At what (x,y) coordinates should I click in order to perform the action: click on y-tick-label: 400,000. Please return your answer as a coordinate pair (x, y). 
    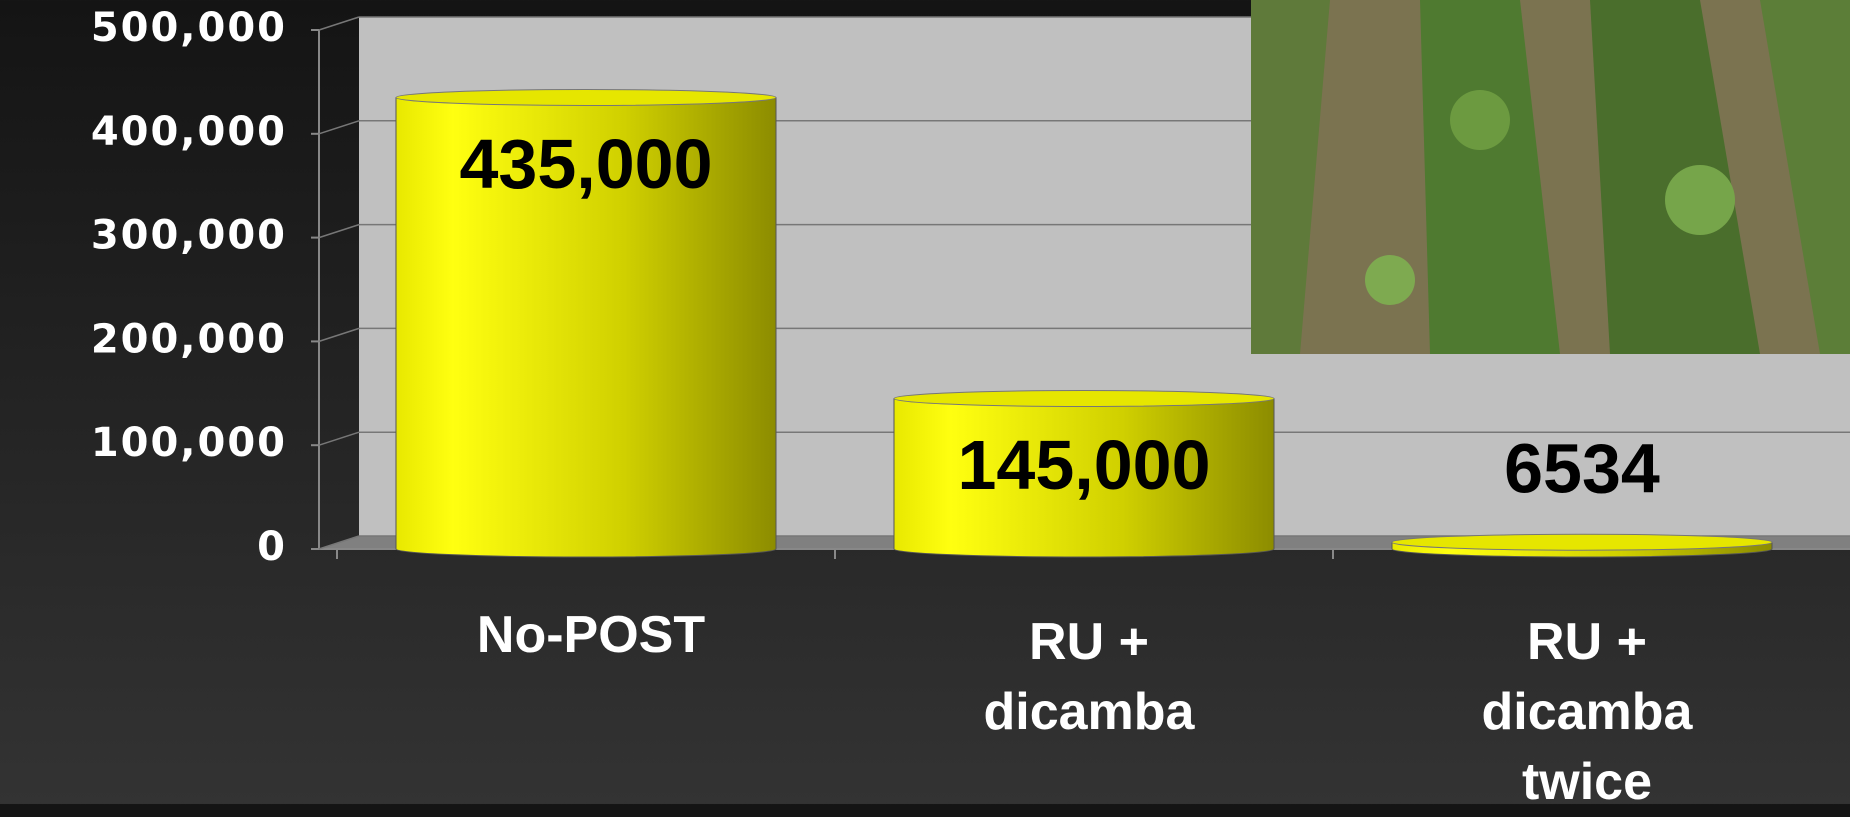
    Looking at the image, I should click on (189, 132).